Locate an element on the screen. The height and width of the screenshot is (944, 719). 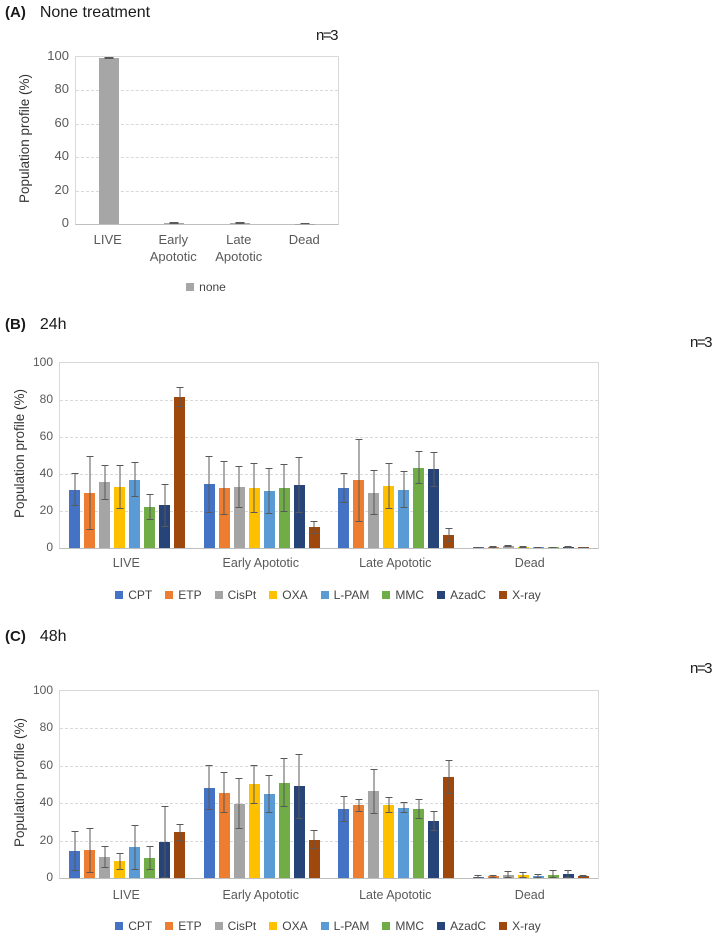
legend-item-x-ray: X-ray is located at coordinates (520, 595).